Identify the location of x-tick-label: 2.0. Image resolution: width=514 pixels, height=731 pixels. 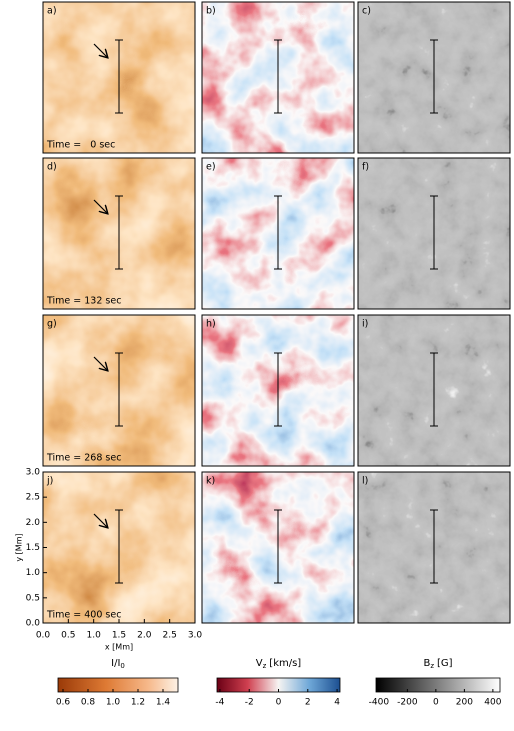
(144, 636).